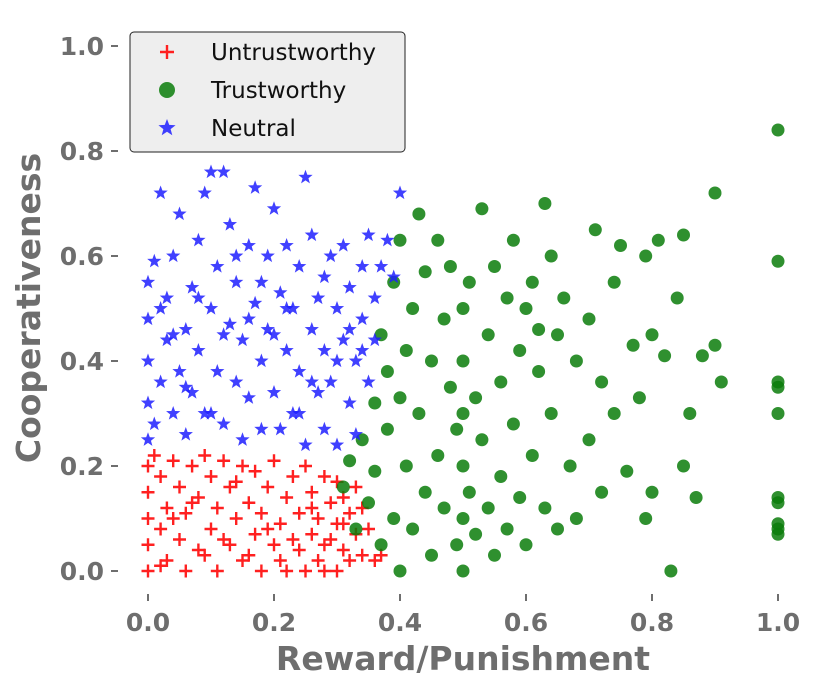 The height and width of the screenshot is (692, 830). I want to click on untrustworthy-legend-marker, so click(167, 52).